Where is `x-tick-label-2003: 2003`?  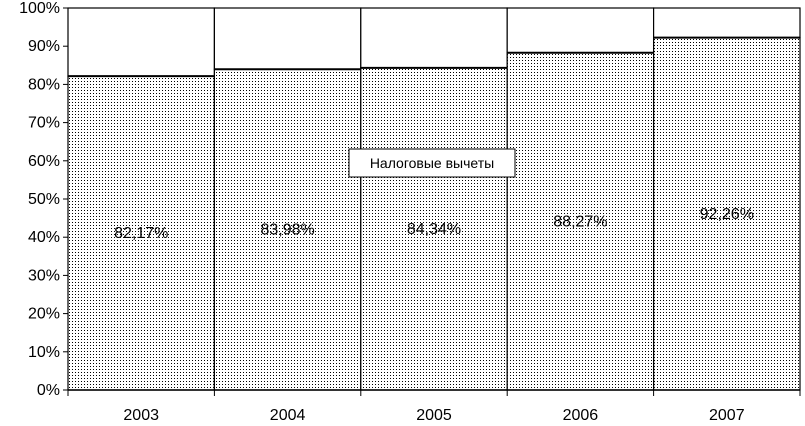 x-tick-label-2003: 2003 is located at coordinates (141, 415).